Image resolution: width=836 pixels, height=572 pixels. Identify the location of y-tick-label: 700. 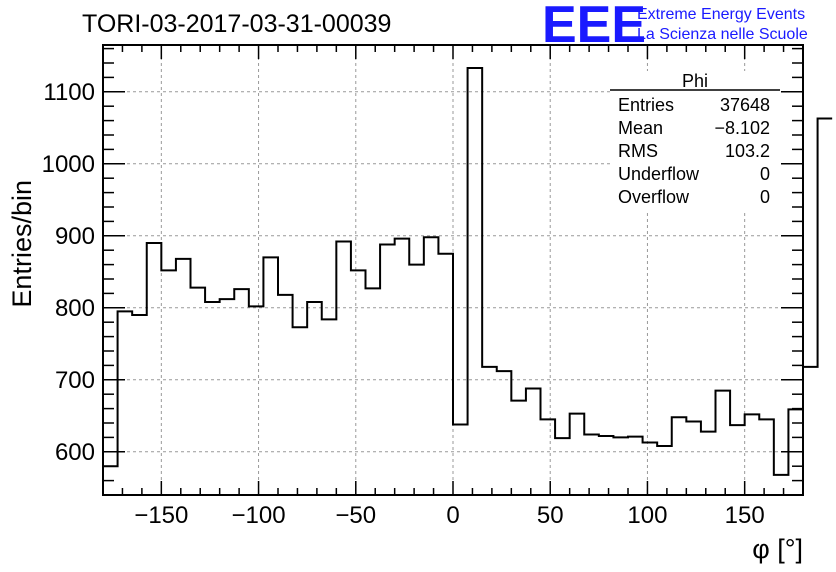
(75, 380).